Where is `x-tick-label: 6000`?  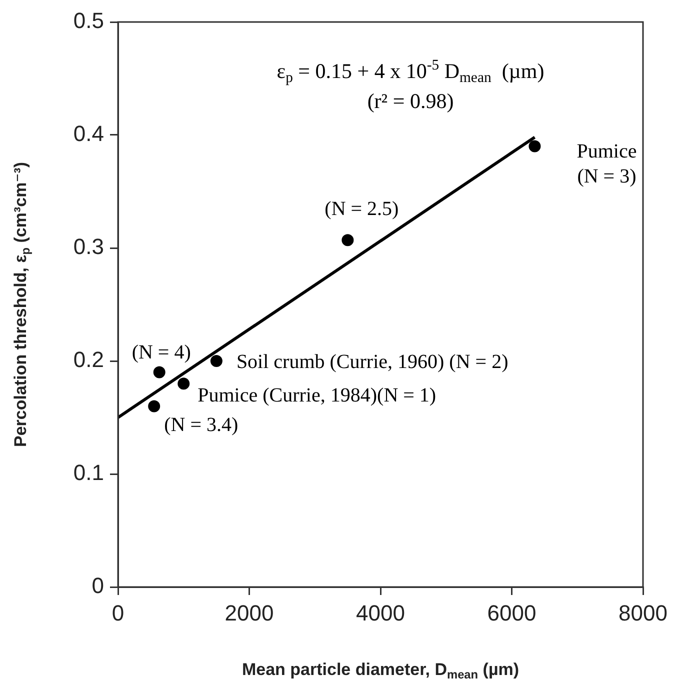 x-tick-label: 6000 is located at coordinates (511, 613).